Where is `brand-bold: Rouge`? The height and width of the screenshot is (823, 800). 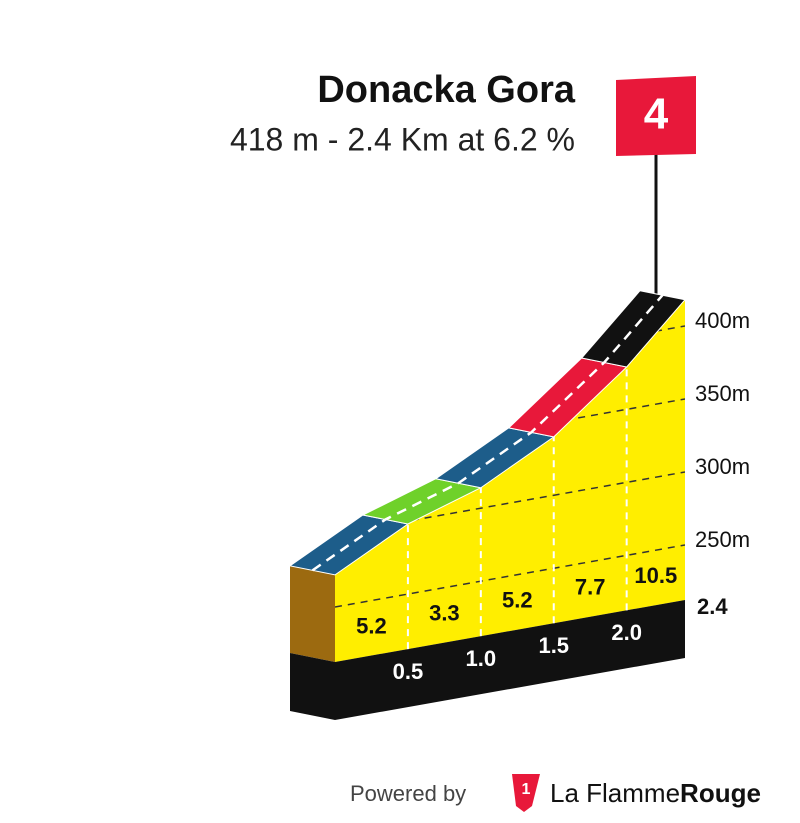
brand-bold: Rouge is located at coordinates (720, 793).